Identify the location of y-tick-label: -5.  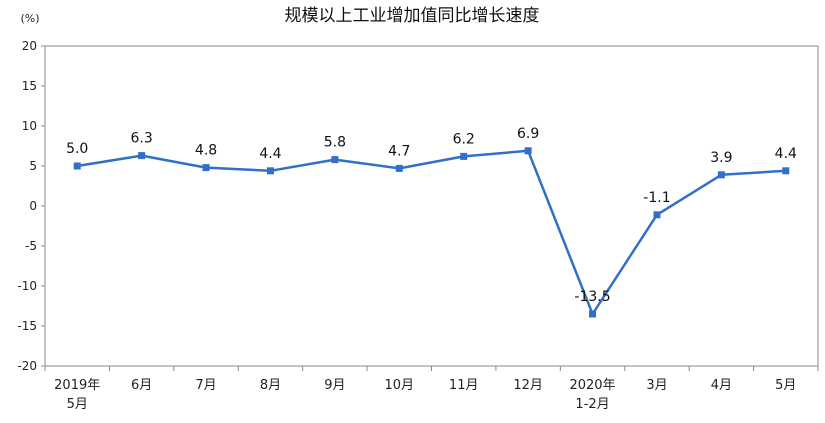
(31, 246).